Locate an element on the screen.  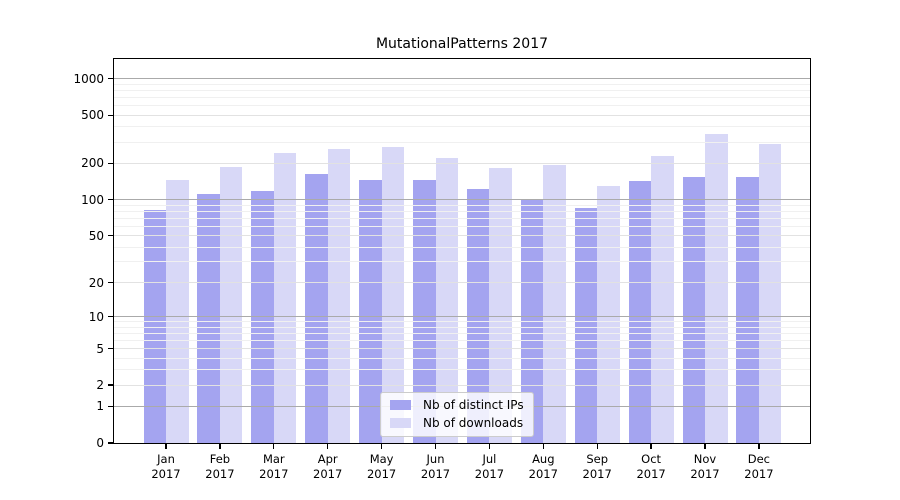
x-tick-label-mar: Mar 2017 is located at coordinates (274, 466).